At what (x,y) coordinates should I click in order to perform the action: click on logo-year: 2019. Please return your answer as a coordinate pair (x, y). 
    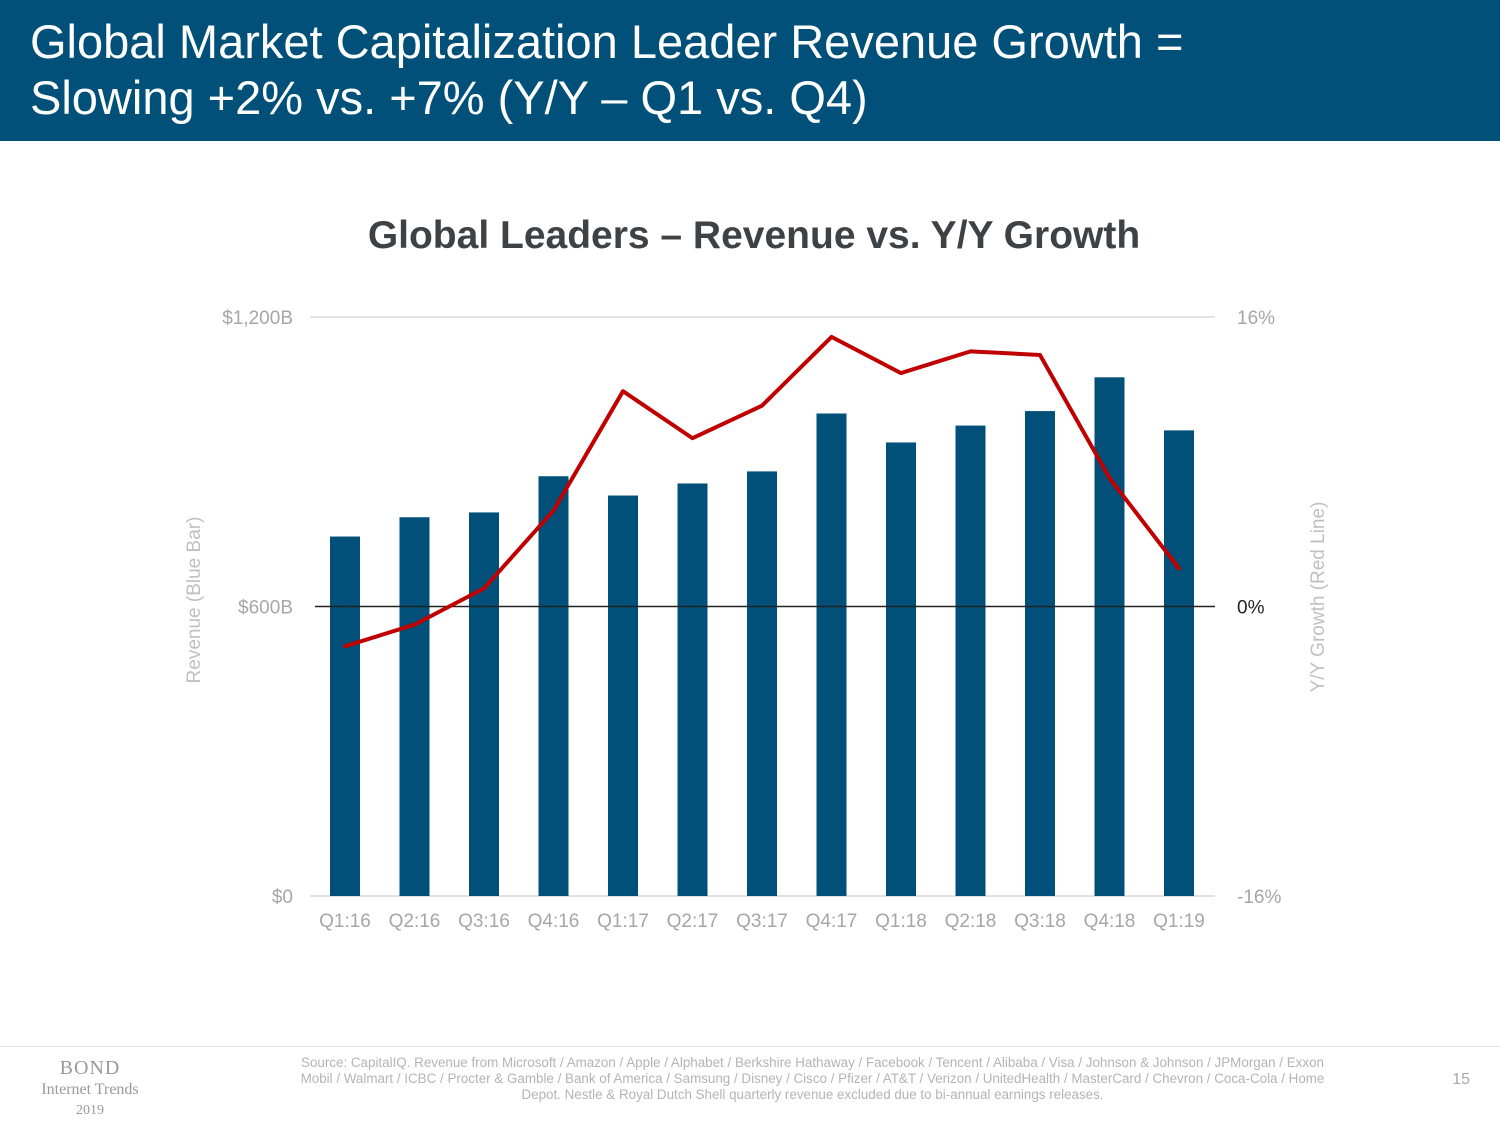
    Looking at the image, I should click on (90, 1110).